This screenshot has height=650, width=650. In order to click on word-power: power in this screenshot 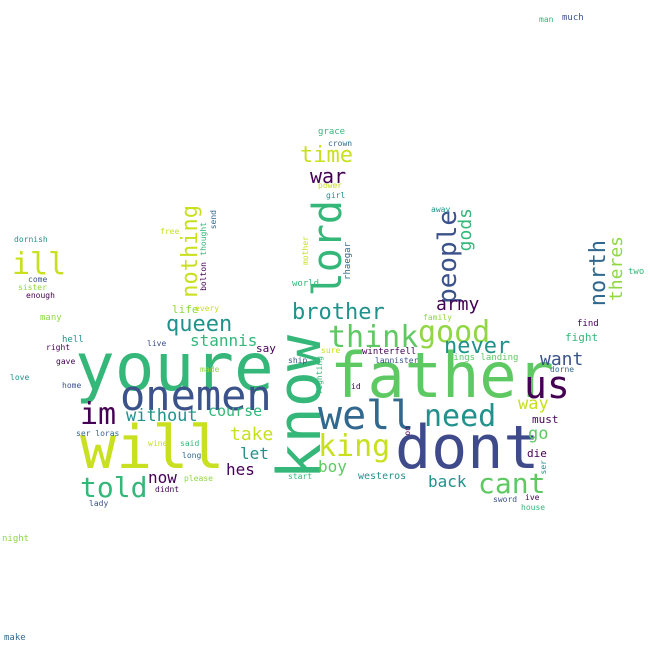, I will do `click(330, 185)`.